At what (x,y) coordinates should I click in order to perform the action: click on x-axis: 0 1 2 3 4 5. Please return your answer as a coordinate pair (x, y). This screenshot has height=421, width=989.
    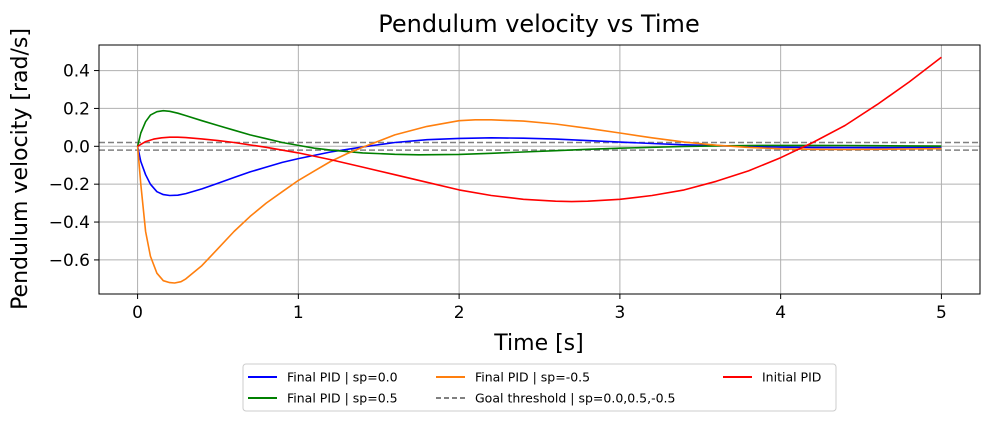
    Looking at the image, I should click on (539, 308).